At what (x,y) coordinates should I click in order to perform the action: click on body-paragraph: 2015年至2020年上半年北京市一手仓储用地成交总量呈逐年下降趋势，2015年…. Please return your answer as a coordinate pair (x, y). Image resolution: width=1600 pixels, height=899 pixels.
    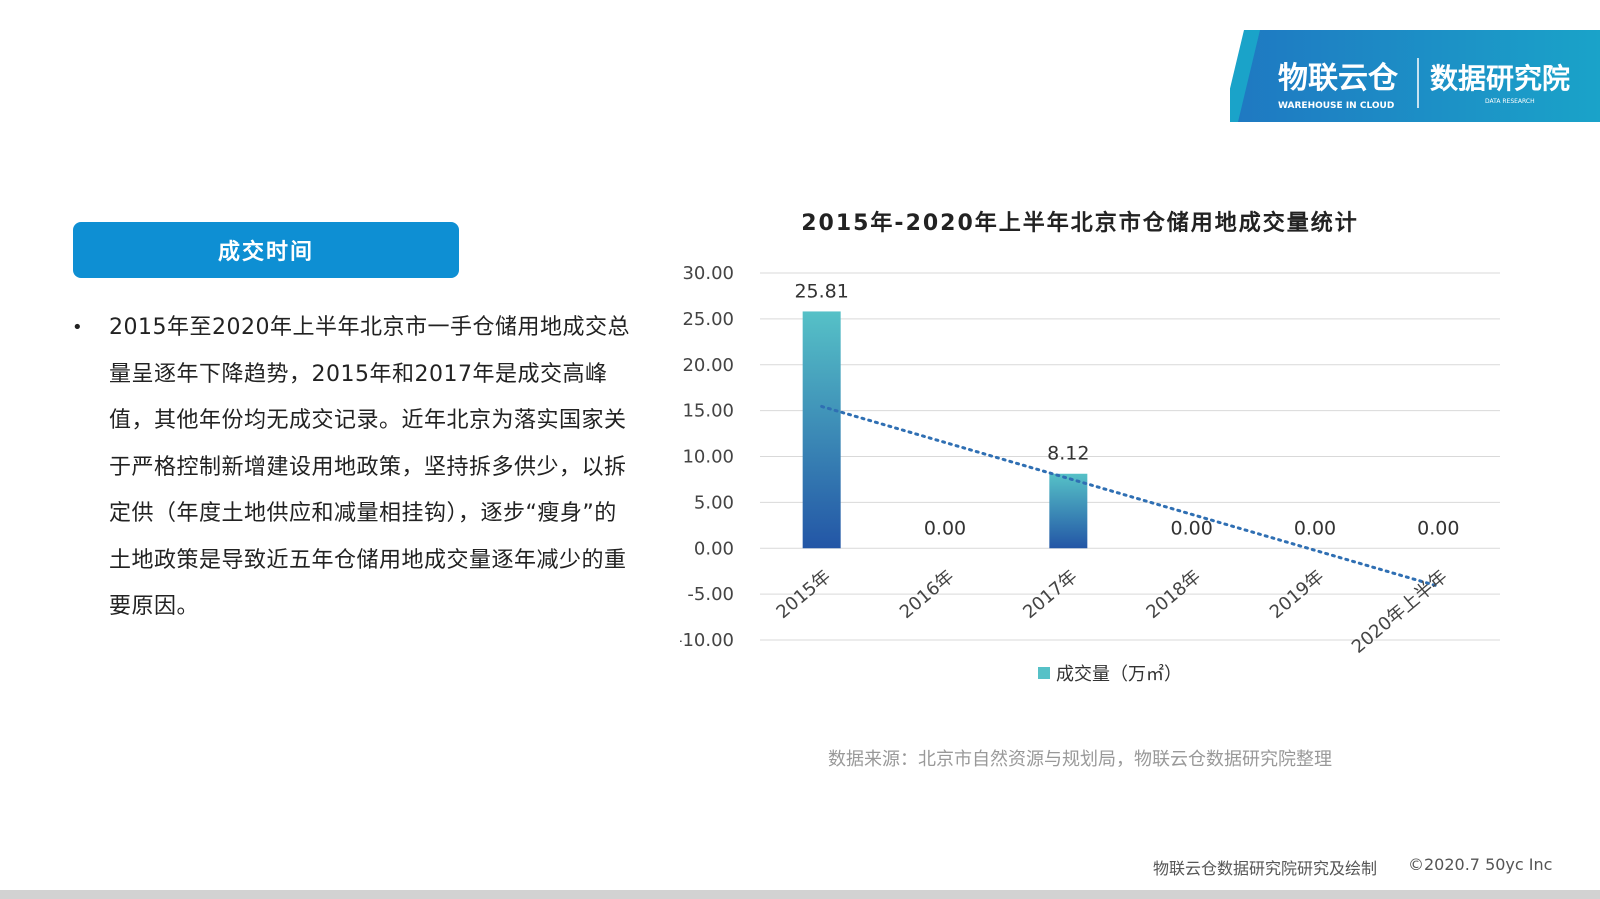
    Looking at the image, I should click on (369, 467).